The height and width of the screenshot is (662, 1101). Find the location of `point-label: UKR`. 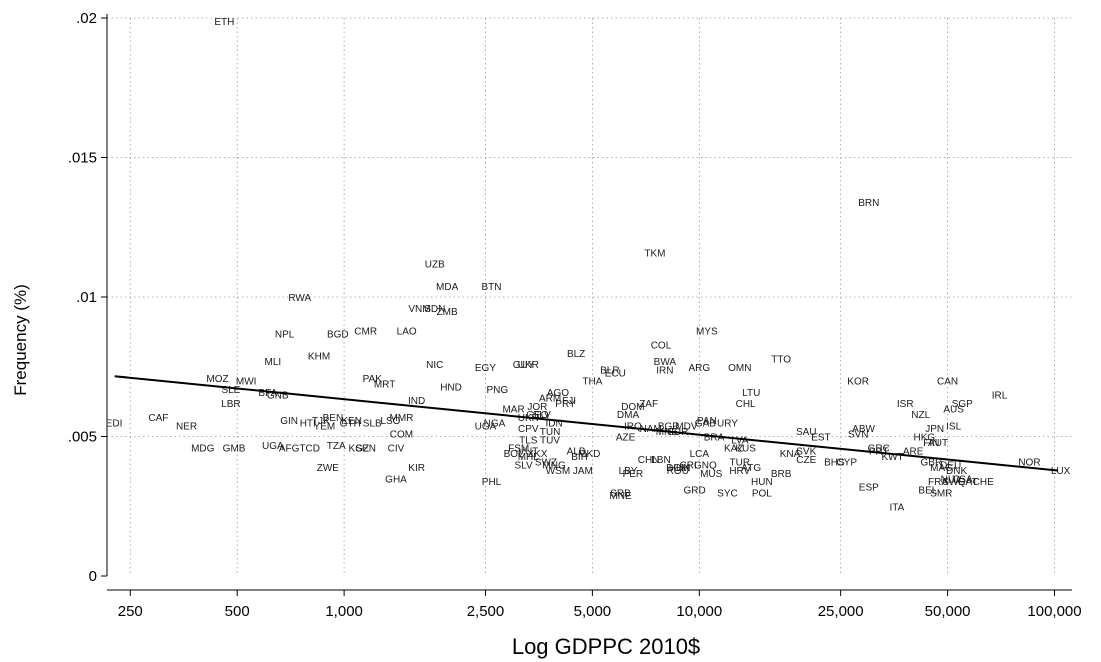

point-label: UKR is located at coordinates (528, 365).